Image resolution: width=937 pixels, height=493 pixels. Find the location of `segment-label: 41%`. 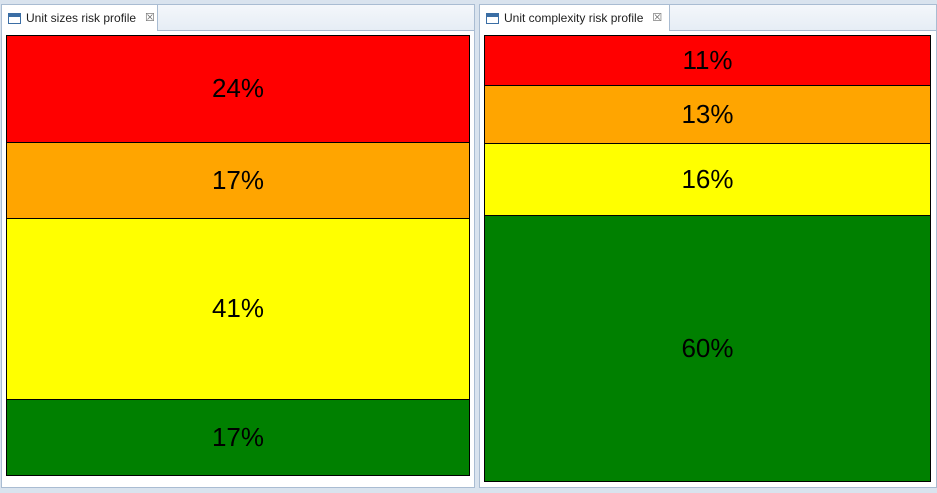

segment-label: 41% is located at coordinates (238, 308).